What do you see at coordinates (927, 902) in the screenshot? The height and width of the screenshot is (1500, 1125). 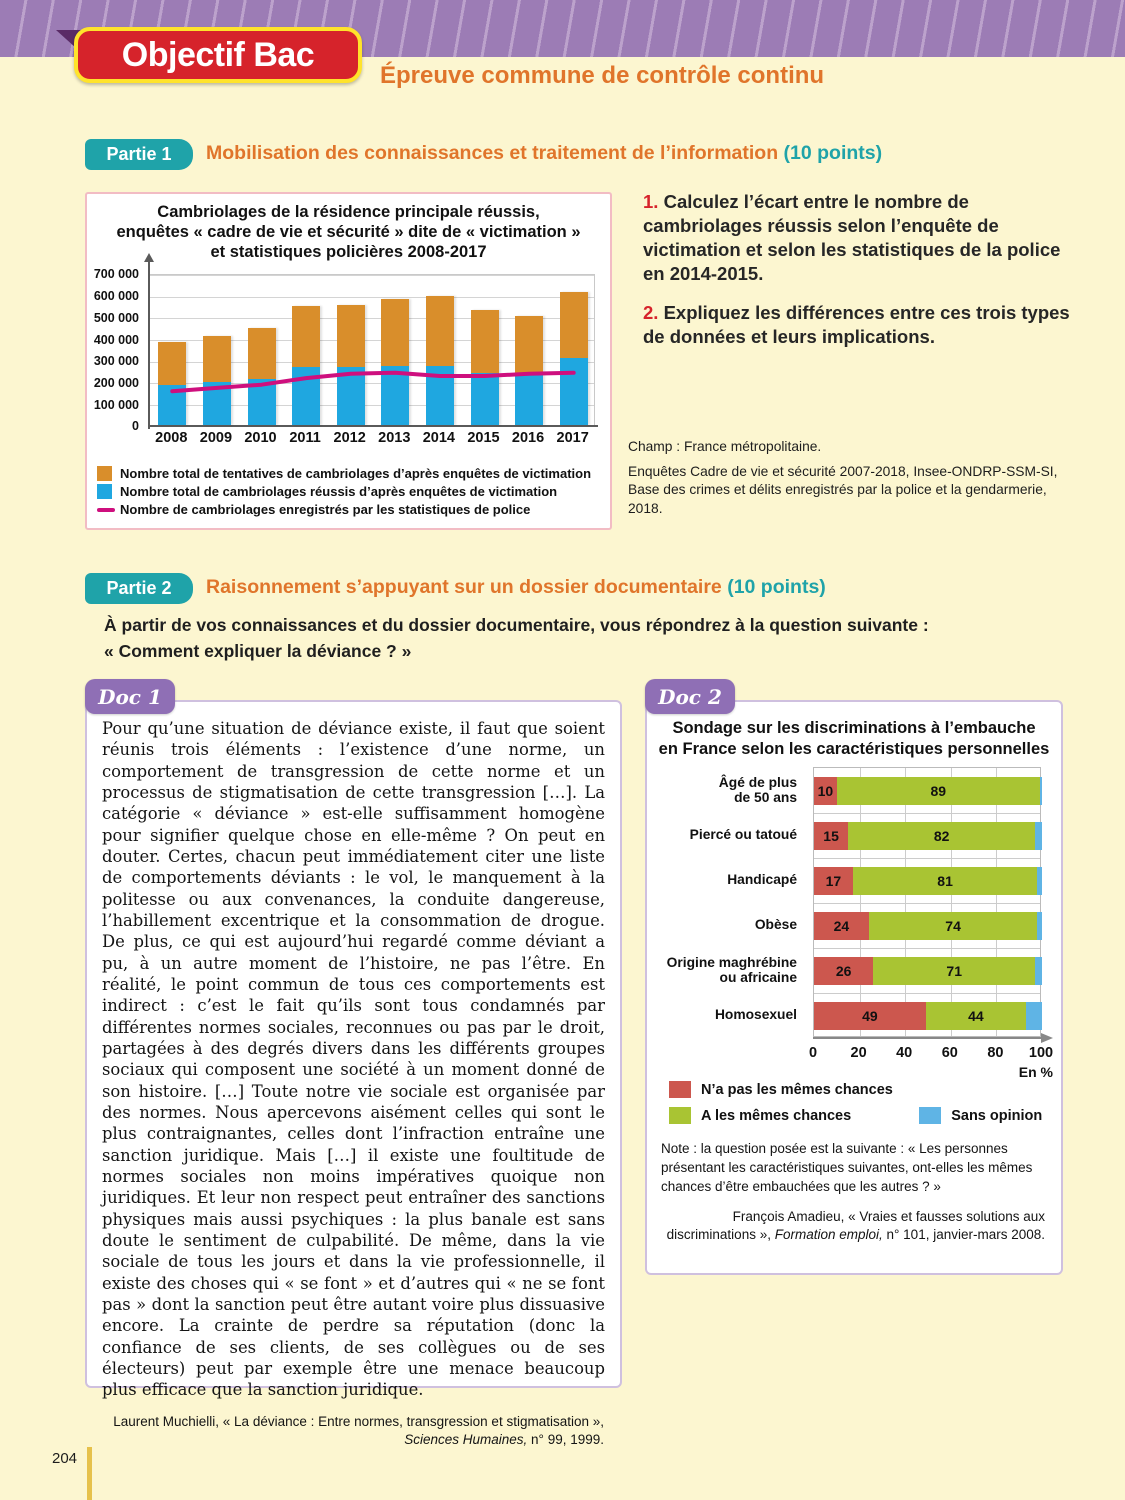 I see `discrimination-plot: 10 89 15 82 17 81 24 74 26 71 49 44` at bounding box center [927, 902].